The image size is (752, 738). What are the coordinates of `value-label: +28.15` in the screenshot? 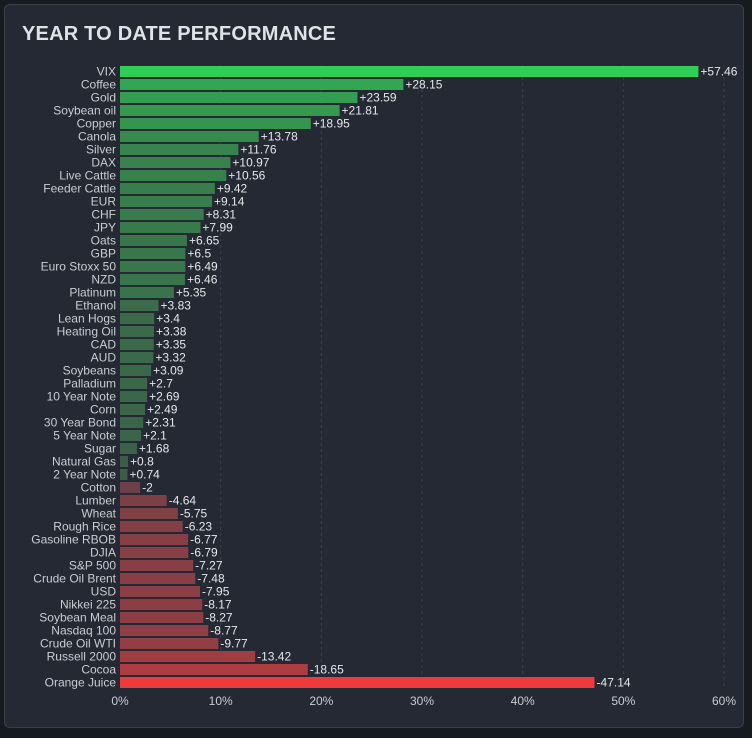 It's located at (423, 85).